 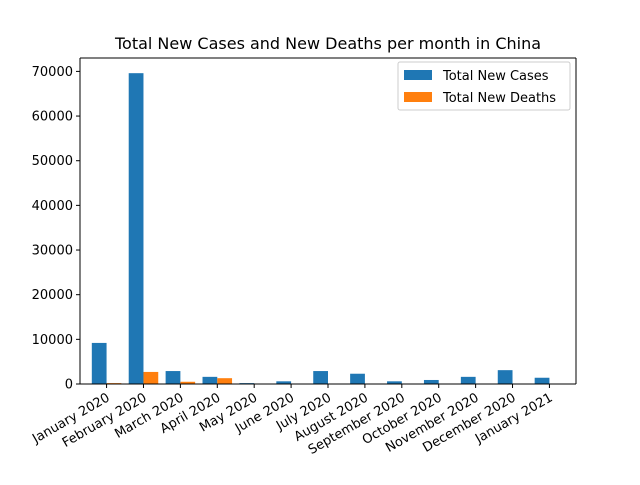 I want to click on y-tick-label-2: 20000, so click(x=52, y=295).